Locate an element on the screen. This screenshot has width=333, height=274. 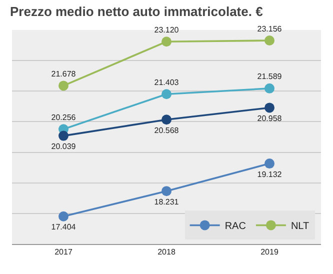
data-label: 17.404 is located at coordinates (63, 227).